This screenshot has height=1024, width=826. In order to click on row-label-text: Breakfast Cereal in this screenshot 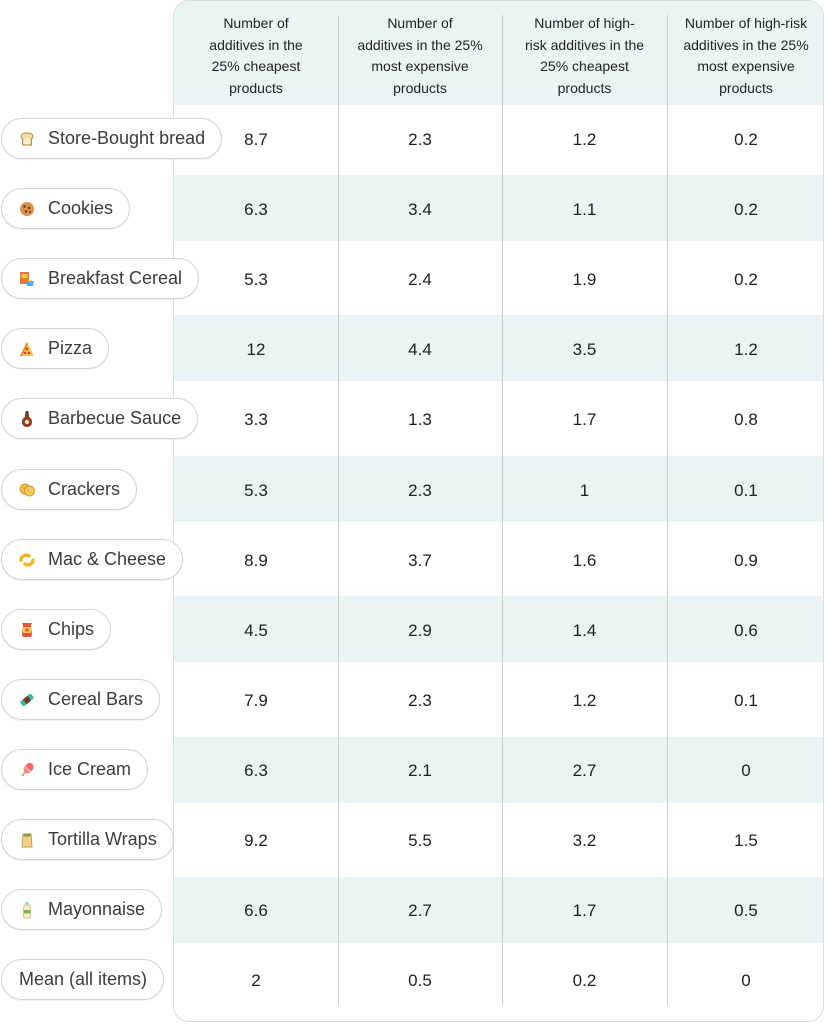, I will do `click(115, 278)`.